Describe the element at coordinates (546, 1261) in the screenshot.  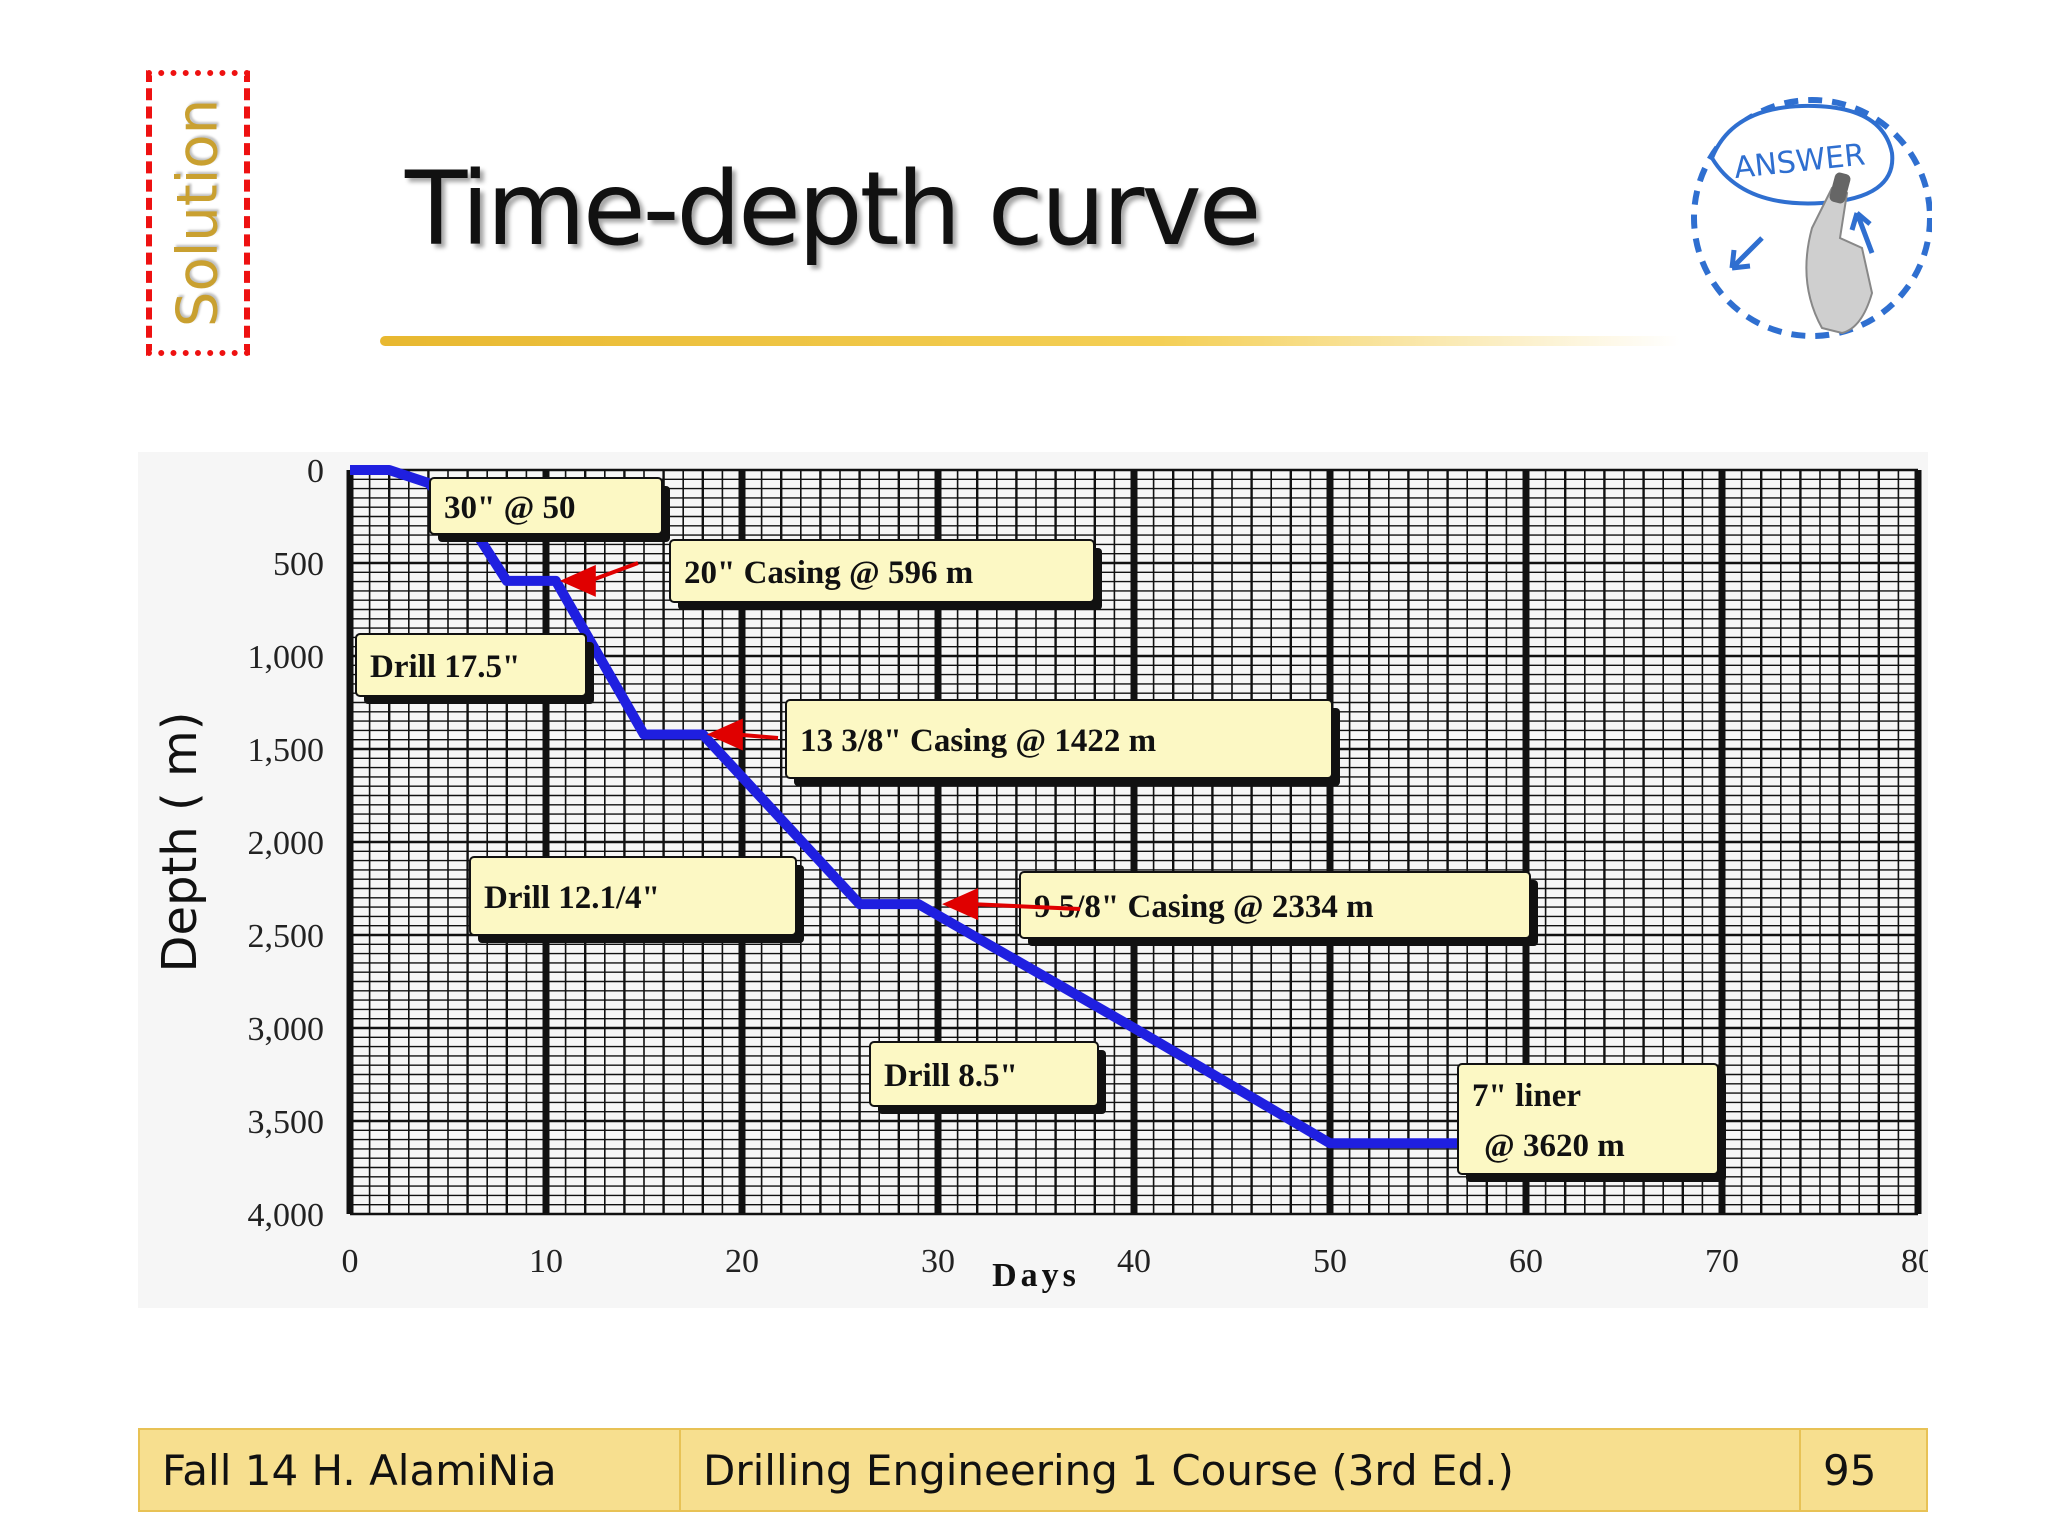
I see `x-tick-label: 10` at that location.